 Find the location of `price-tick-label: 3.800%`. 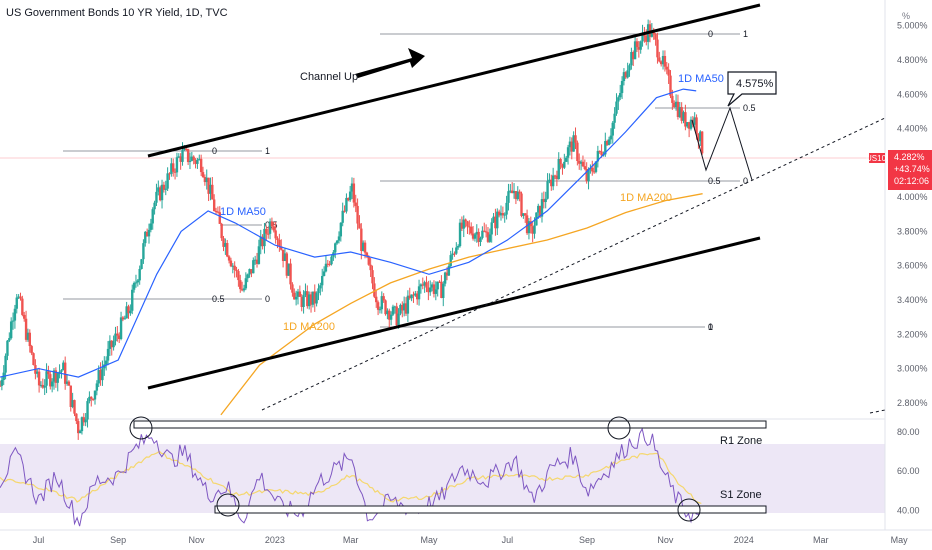

price-tick-label: 3.800% is located at coordinates (912, 231).